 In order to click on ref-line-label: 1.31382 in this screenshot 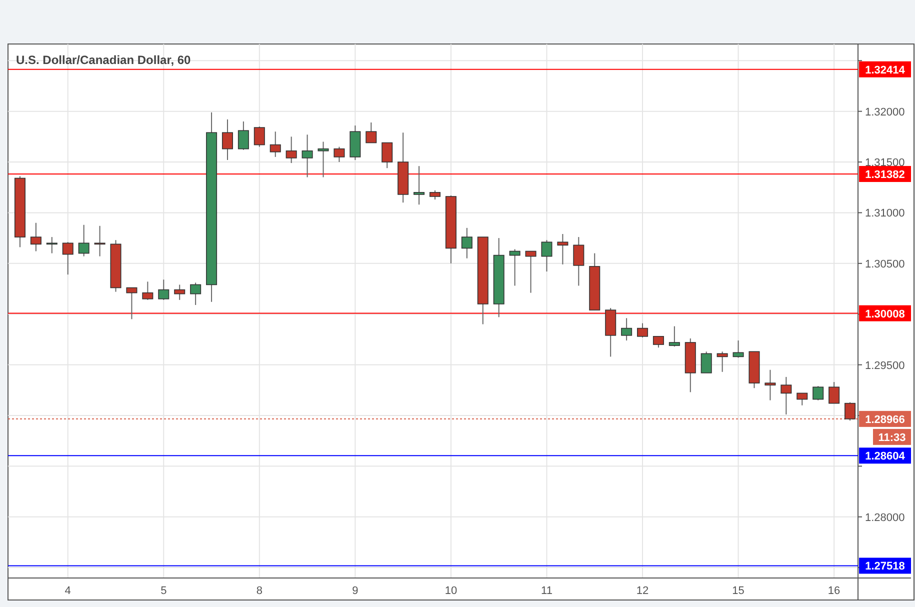, I will do `click(885, 174)`.